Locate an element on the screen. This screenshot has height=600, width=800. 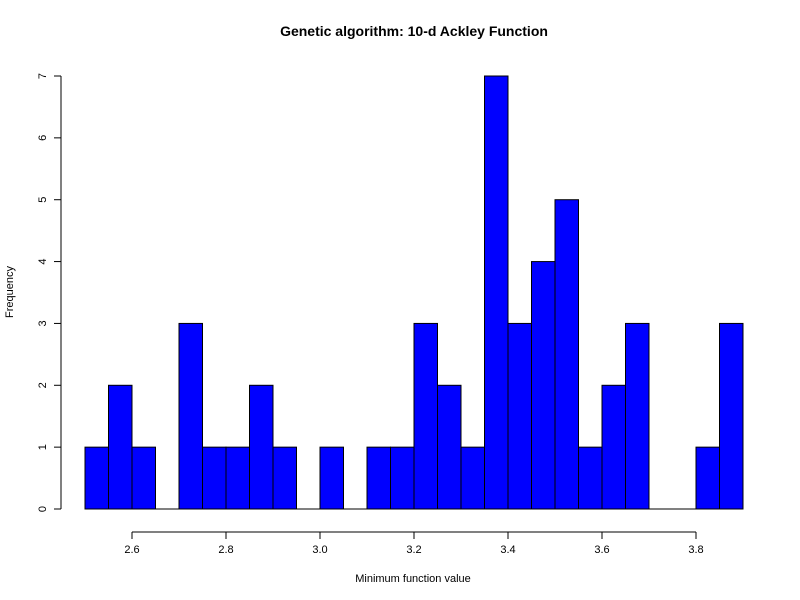
x-axis: 2.6 2.8 3.0 3.2 3.4 3.6 3.8 is located at coordinates (414, 543).